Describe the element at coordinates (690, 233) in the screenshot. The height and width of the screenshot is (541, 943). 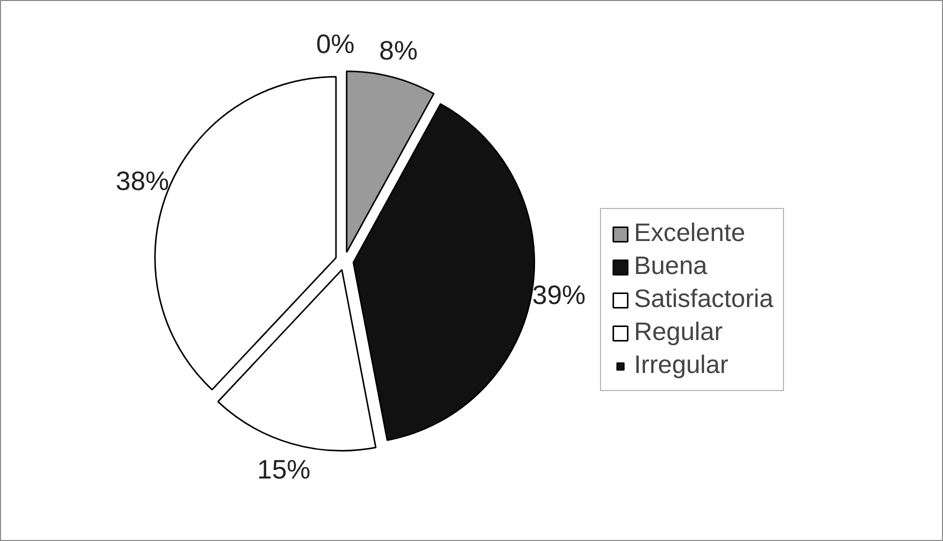
I see `legend-label: Excelente` at that location.